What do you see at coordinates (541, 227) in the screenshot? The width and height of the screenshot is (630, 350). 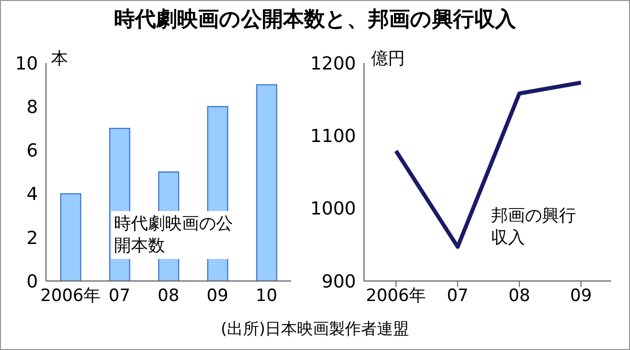 I see `series-label: 邦画の興行収入` at bounding box center [541, 227].